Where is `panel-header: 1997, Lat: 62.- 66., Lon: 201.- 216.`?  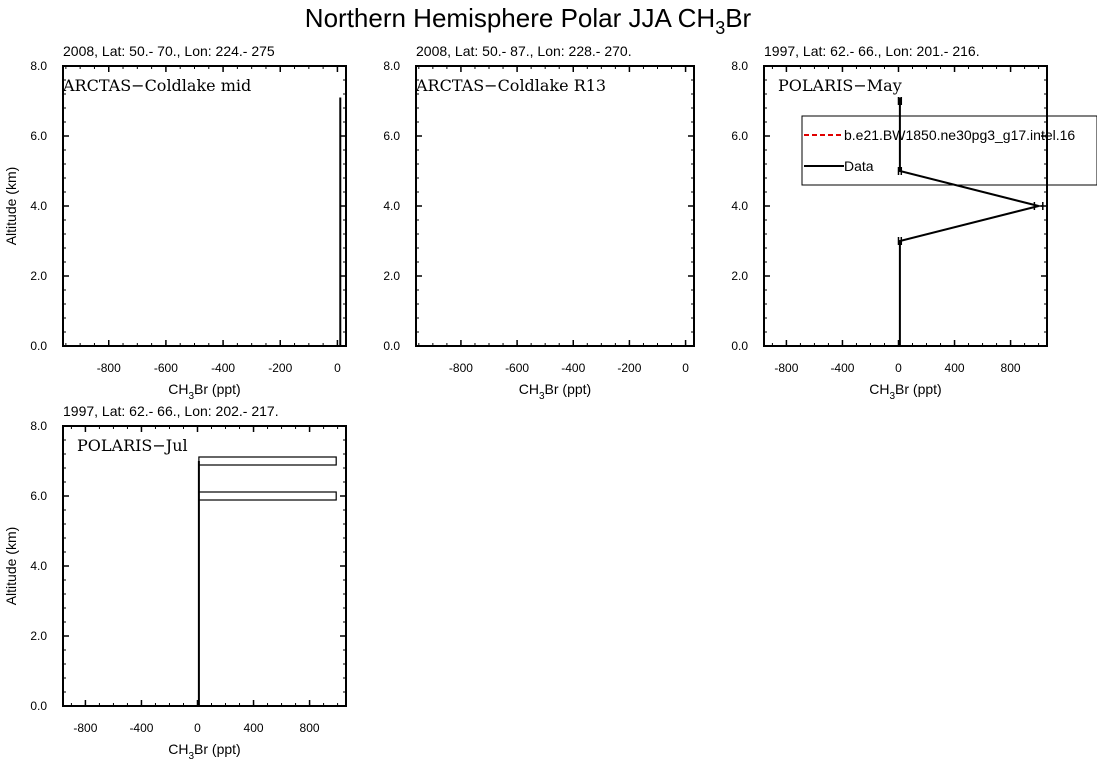
panel-header: 1997, Lat: 62.- 66., Lon: 201.- 216. is located at coordinates (872, 51).